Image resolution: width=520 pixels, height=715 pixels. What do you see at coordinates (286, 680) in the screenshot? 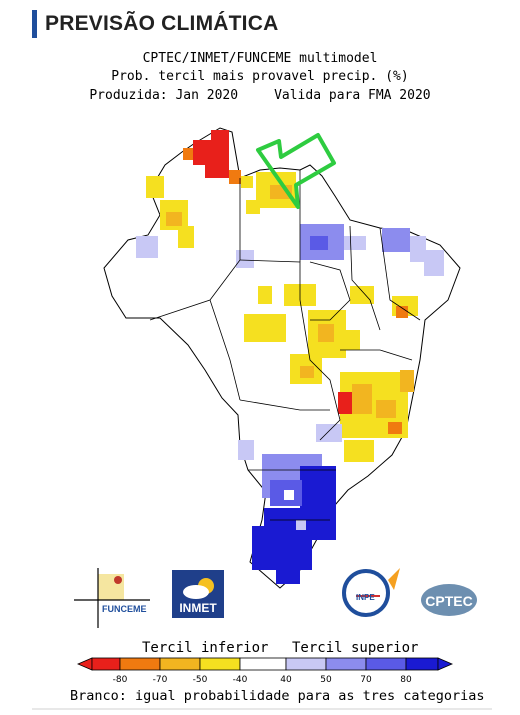
I see `legend-tick: 40` at bounding box center [286, 680].